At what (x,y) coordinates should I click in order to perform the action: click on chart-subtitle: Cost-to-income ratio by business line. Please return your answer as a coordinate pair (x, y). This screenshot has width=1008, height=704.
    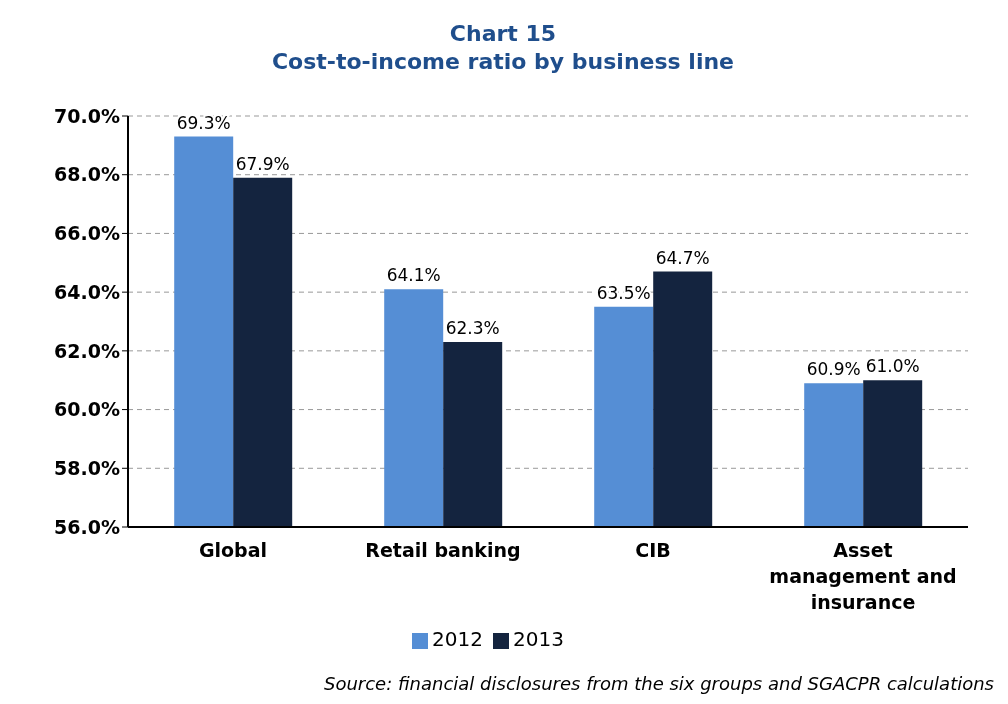
    Looking at the image, I should click on (502, 62).